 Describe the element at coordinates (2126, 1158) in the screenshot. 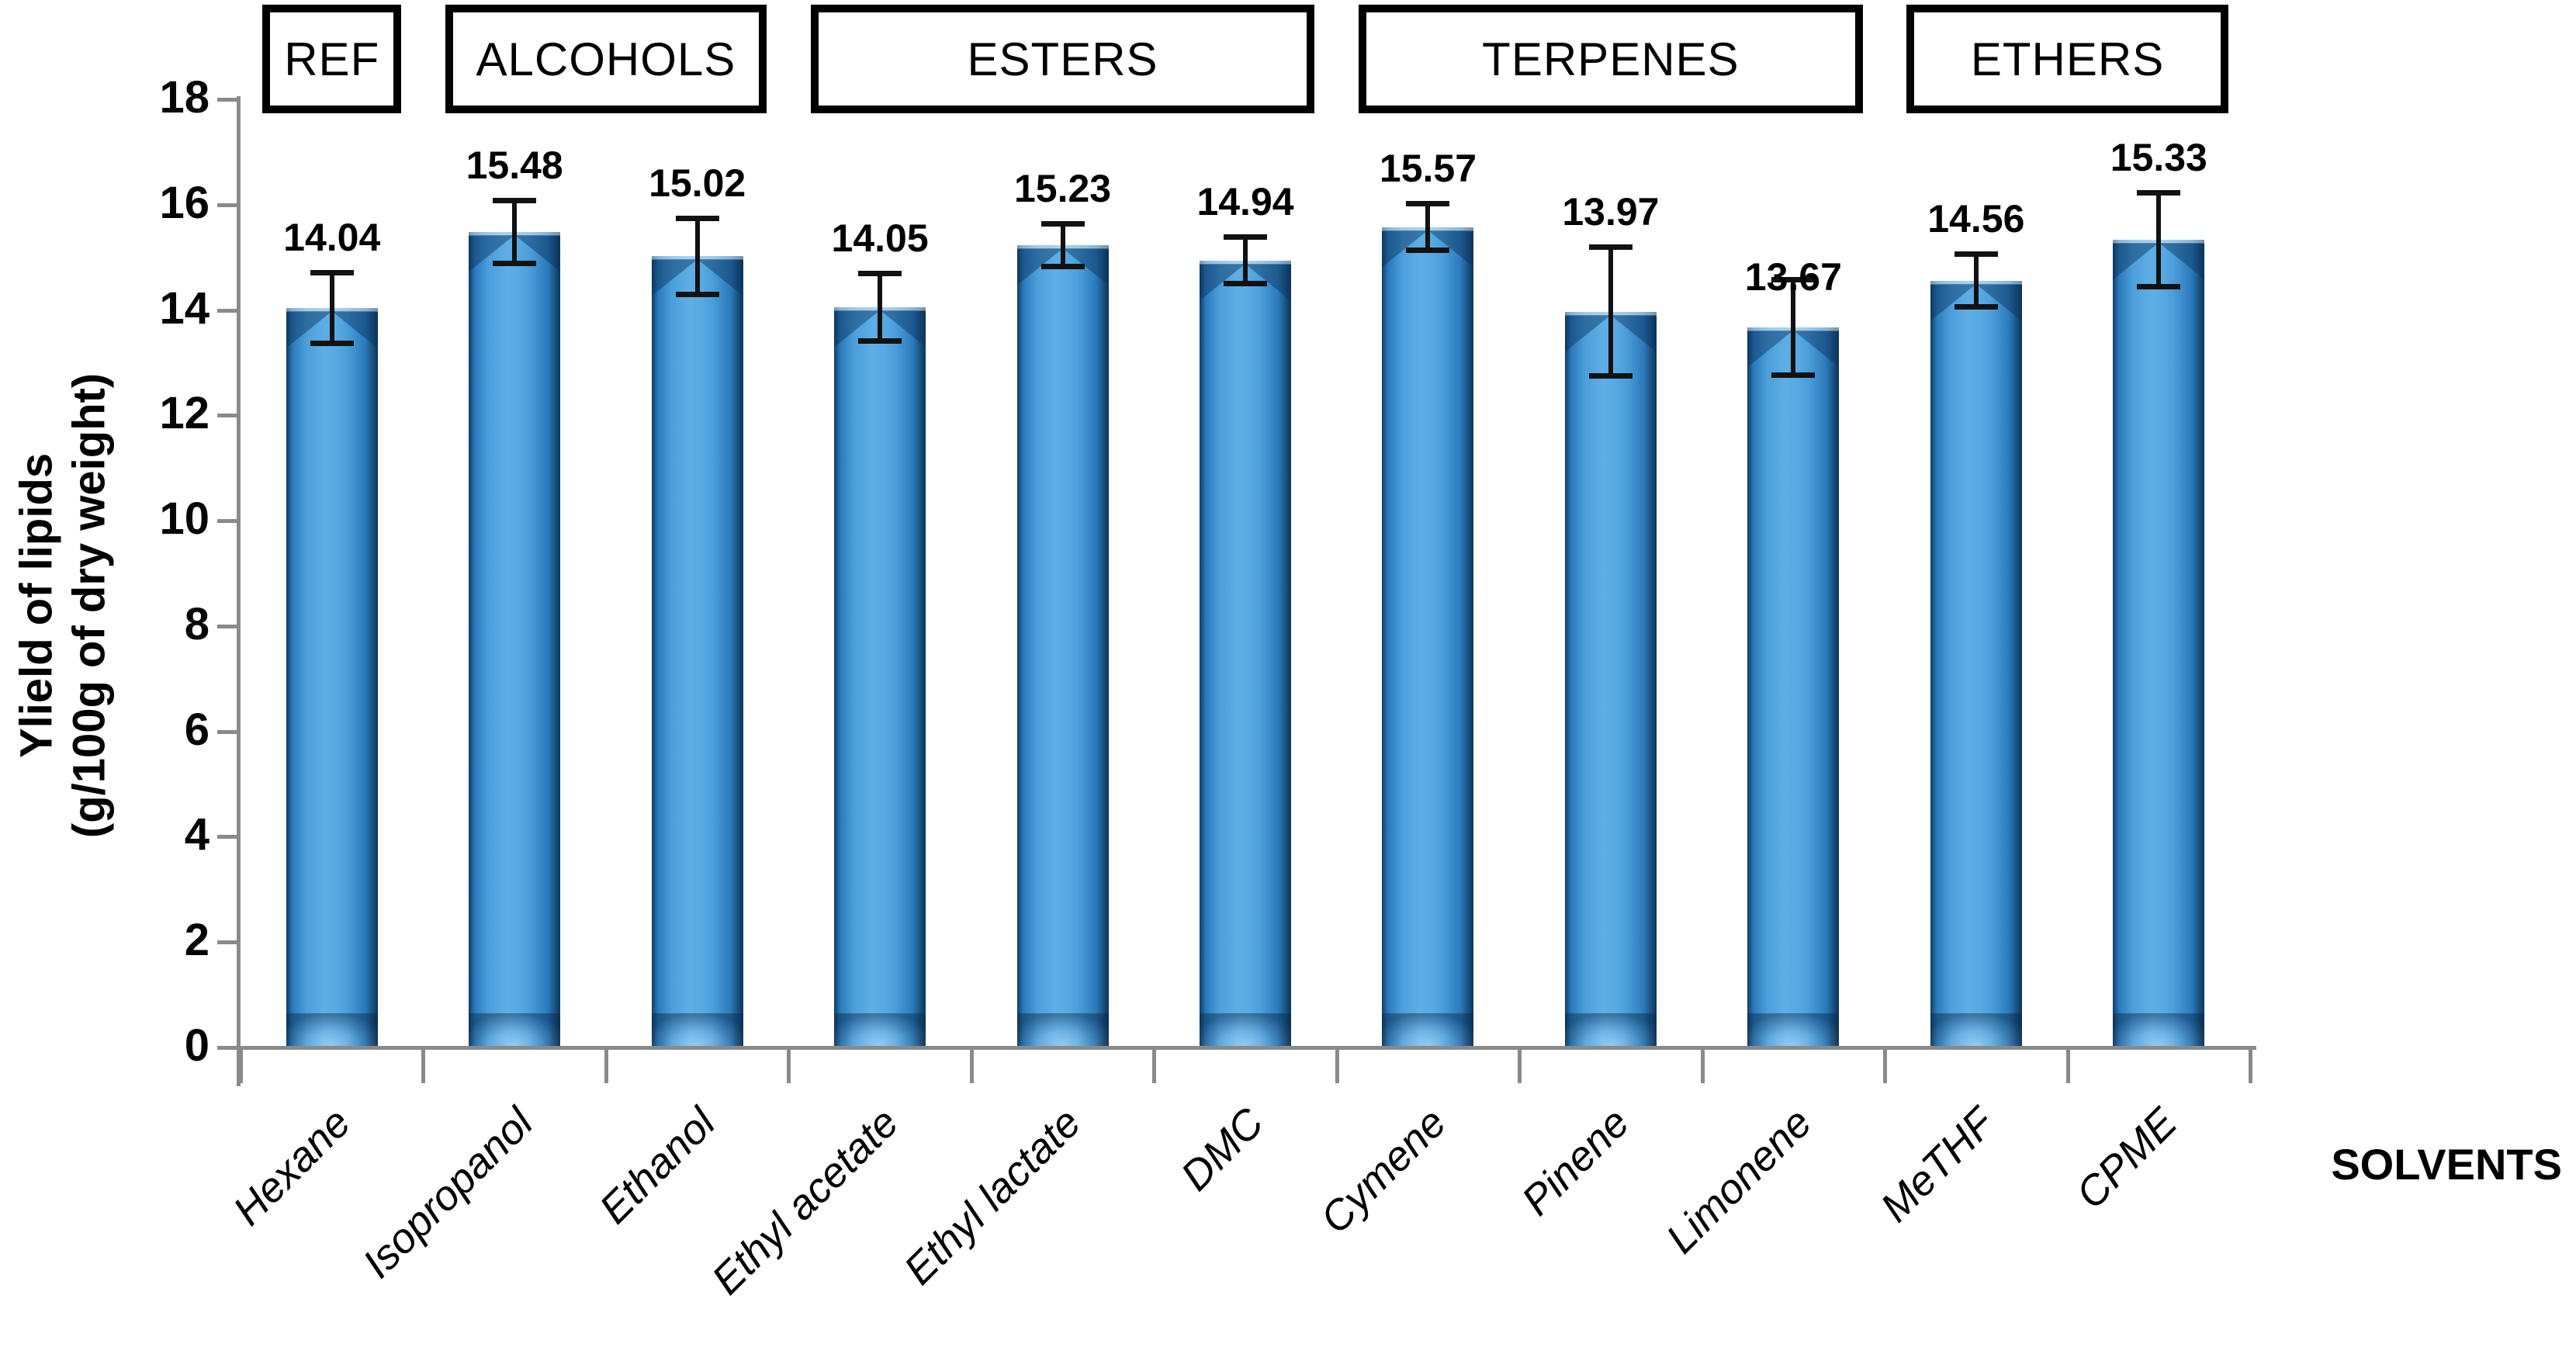

I see `x-tick-label-text-cpme: CPME` at that location.